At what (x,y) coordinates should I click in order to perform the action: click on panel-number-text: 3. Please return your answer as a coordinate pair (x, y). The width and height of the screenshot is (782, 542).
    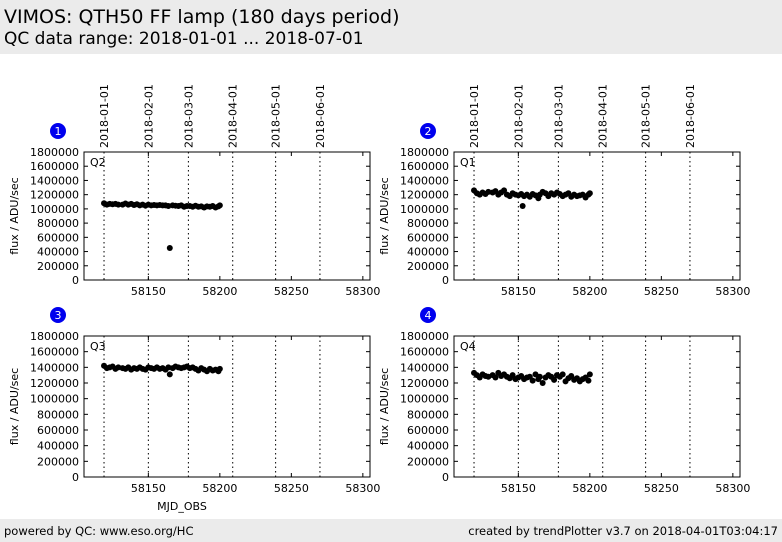
    Looking at the image, I should click on (58, 315).